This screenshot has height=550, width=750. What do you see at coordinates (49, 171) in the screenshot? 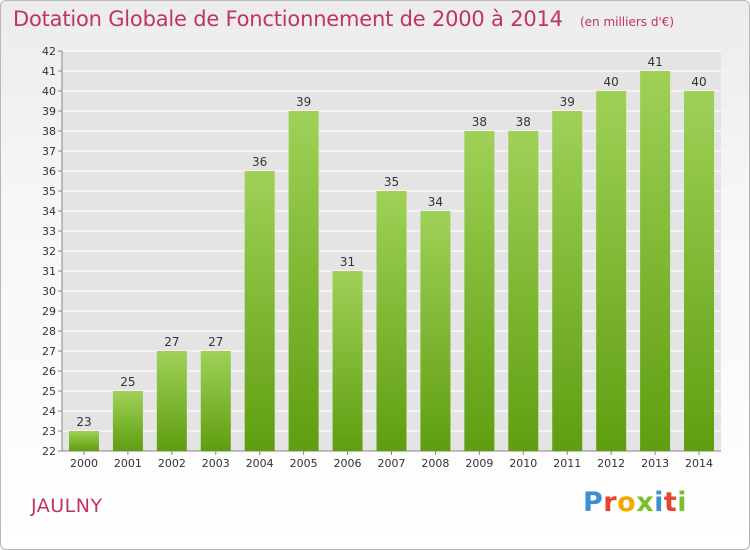
I see `y-tick-label: 36` at bounding box center [49, 171].